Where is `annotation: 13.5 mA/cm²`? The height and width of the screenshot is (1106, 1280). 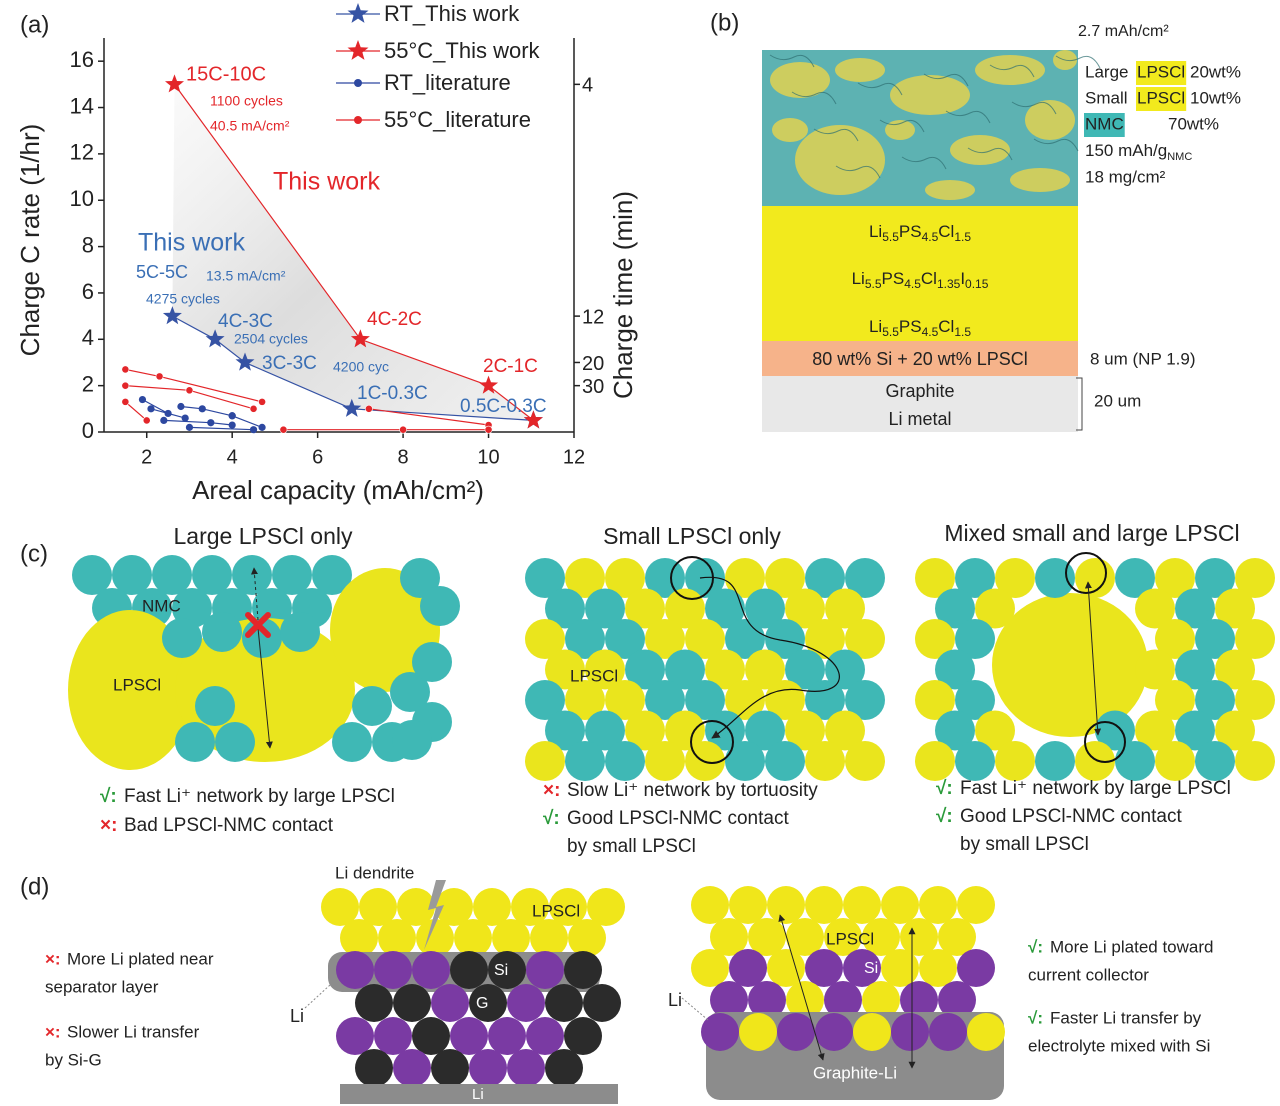
annotation: 13.5 mA/cm² is located at coordinates (246, 276).